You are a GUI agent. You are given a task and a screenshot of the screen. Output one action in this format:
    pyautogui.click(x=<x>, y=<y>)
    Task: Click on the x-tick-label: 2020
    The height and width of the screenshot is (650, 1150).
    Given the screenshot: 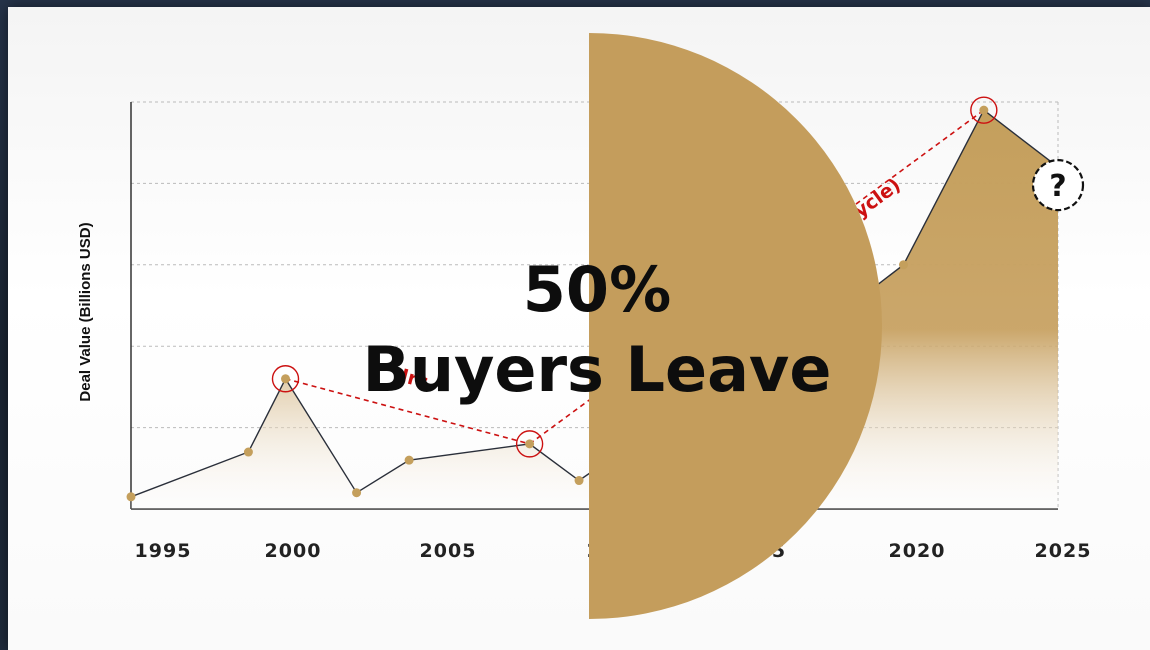 What is the action you would take?
    pyautogui.click(x=917, y=551)
    